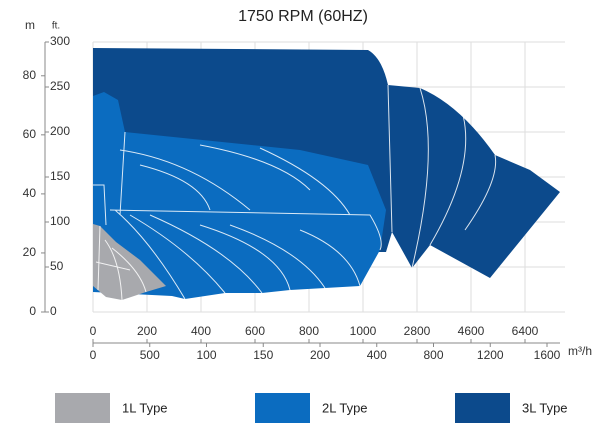 This screenshot has width=606, height=424. What do you see at coordinates (60, 41) in the screenshot?
I see `y-tick-label: 300` at bounding box center [60, 41].